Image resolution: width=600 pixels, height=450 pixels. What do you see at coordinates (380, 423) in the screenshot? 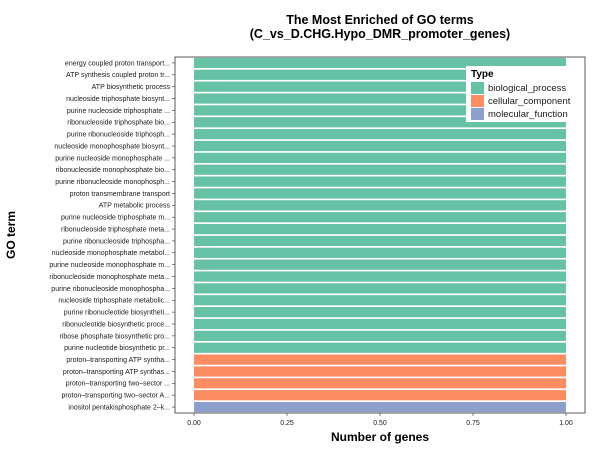
I see `x-tick-label: 0.50` at bounding box center [380, 423].